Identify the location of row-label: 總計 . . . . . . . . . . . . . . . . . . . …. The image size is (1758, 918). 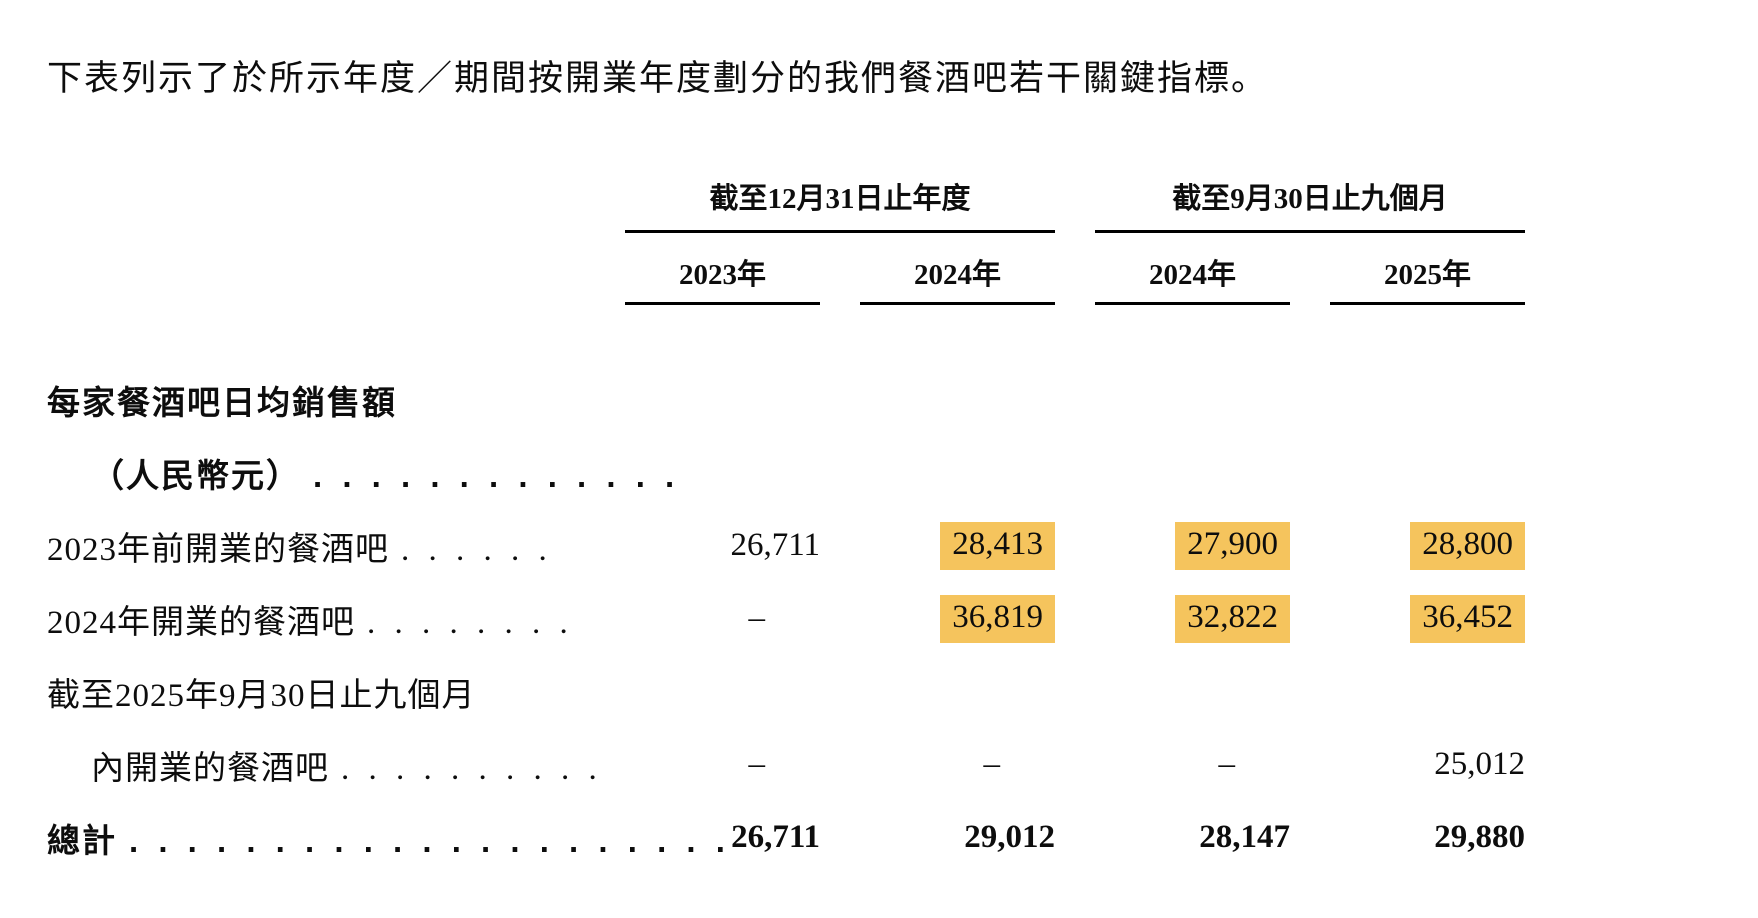
(386, 838).